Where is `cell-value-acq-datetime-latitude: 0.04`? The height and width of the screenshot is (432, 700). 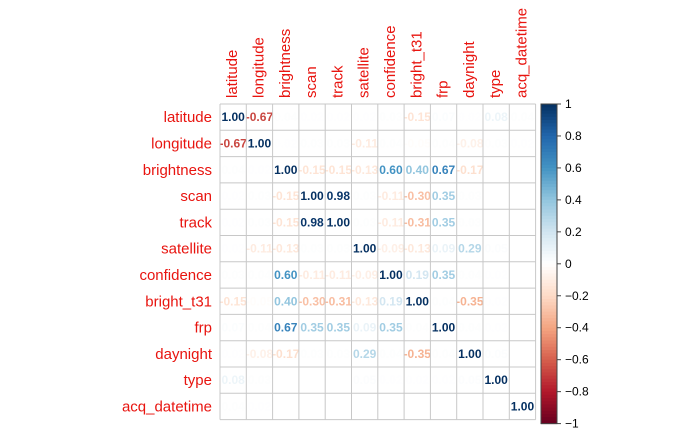 cell-value-acq-datetime-latitude: 0.04 is located at coordinates (233, 406).